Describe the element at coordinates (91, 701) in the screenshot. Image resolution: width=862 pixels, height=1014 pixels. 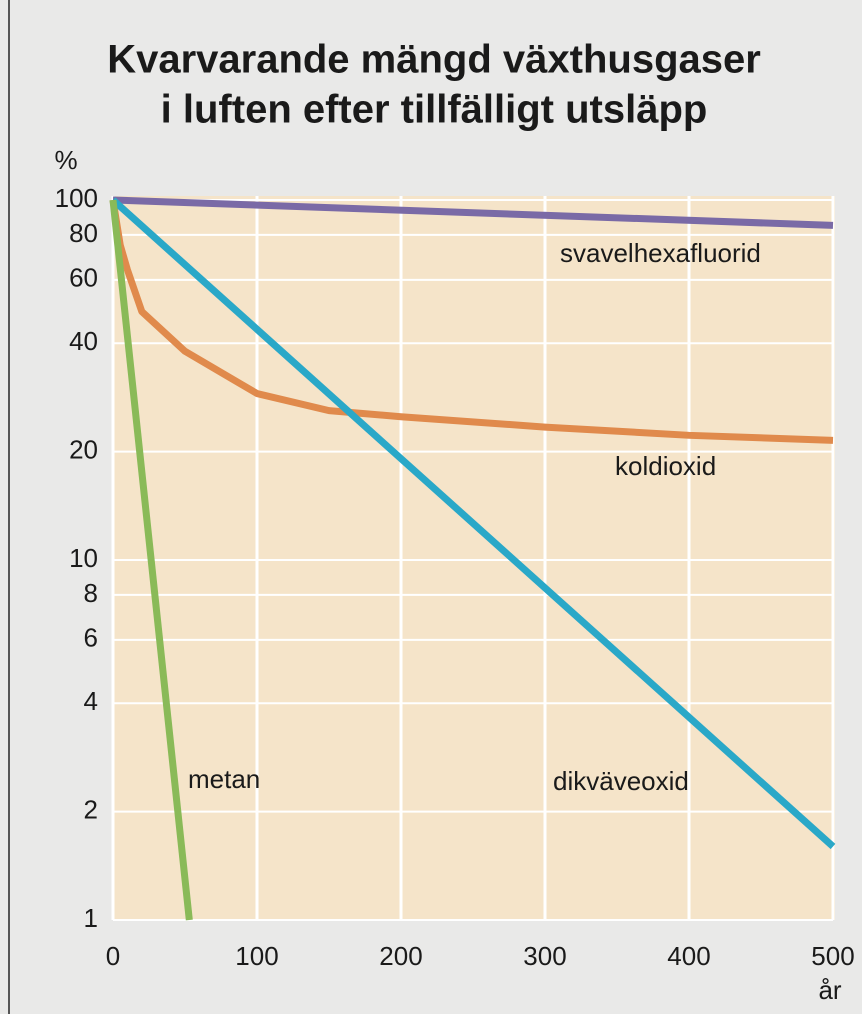
I see `y-tick-label: 4` at that location.